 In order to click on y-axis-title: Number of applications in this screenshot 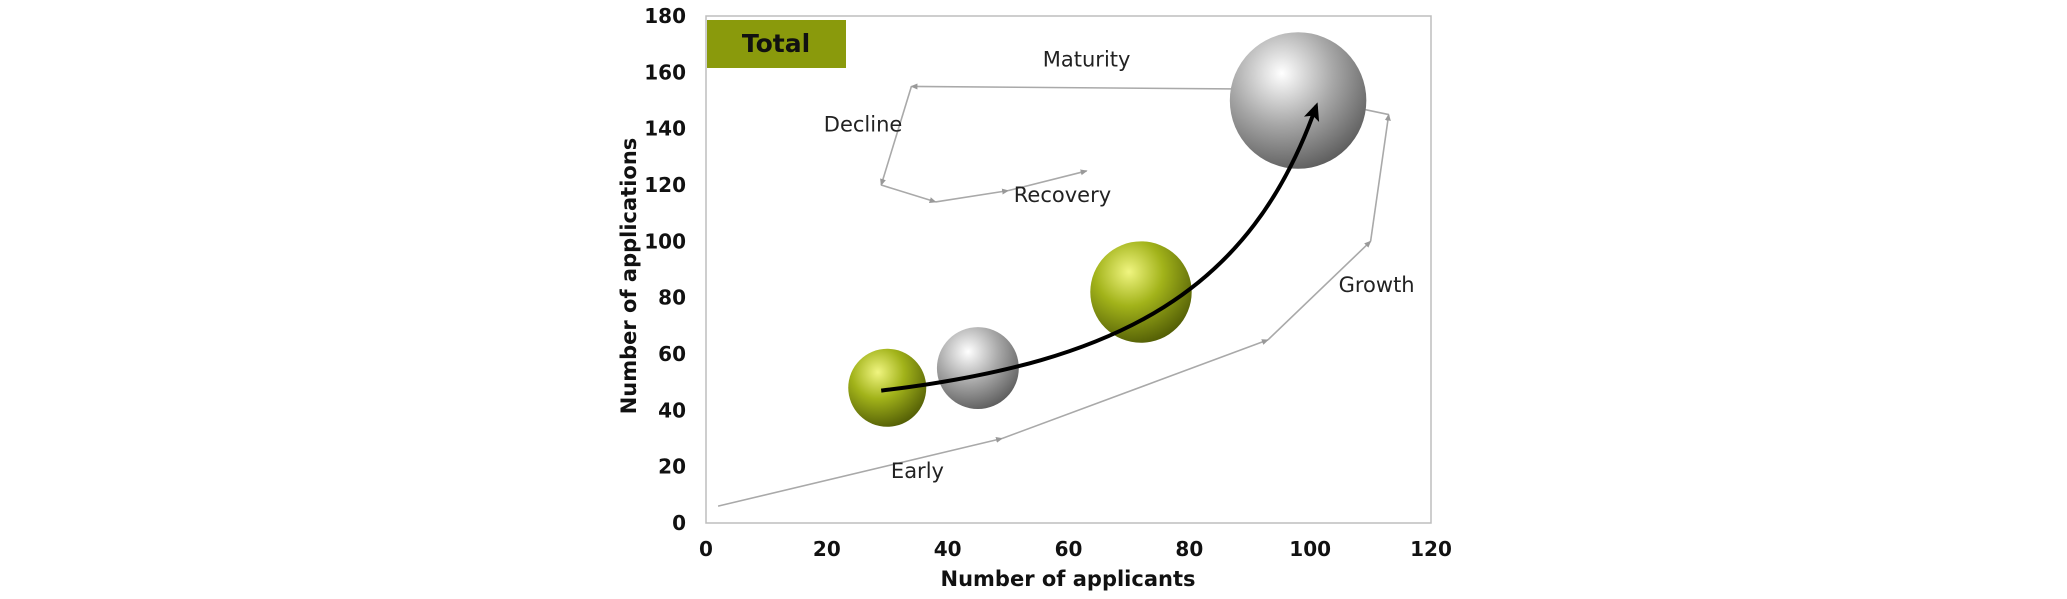, I will do `click(629, 276)`.